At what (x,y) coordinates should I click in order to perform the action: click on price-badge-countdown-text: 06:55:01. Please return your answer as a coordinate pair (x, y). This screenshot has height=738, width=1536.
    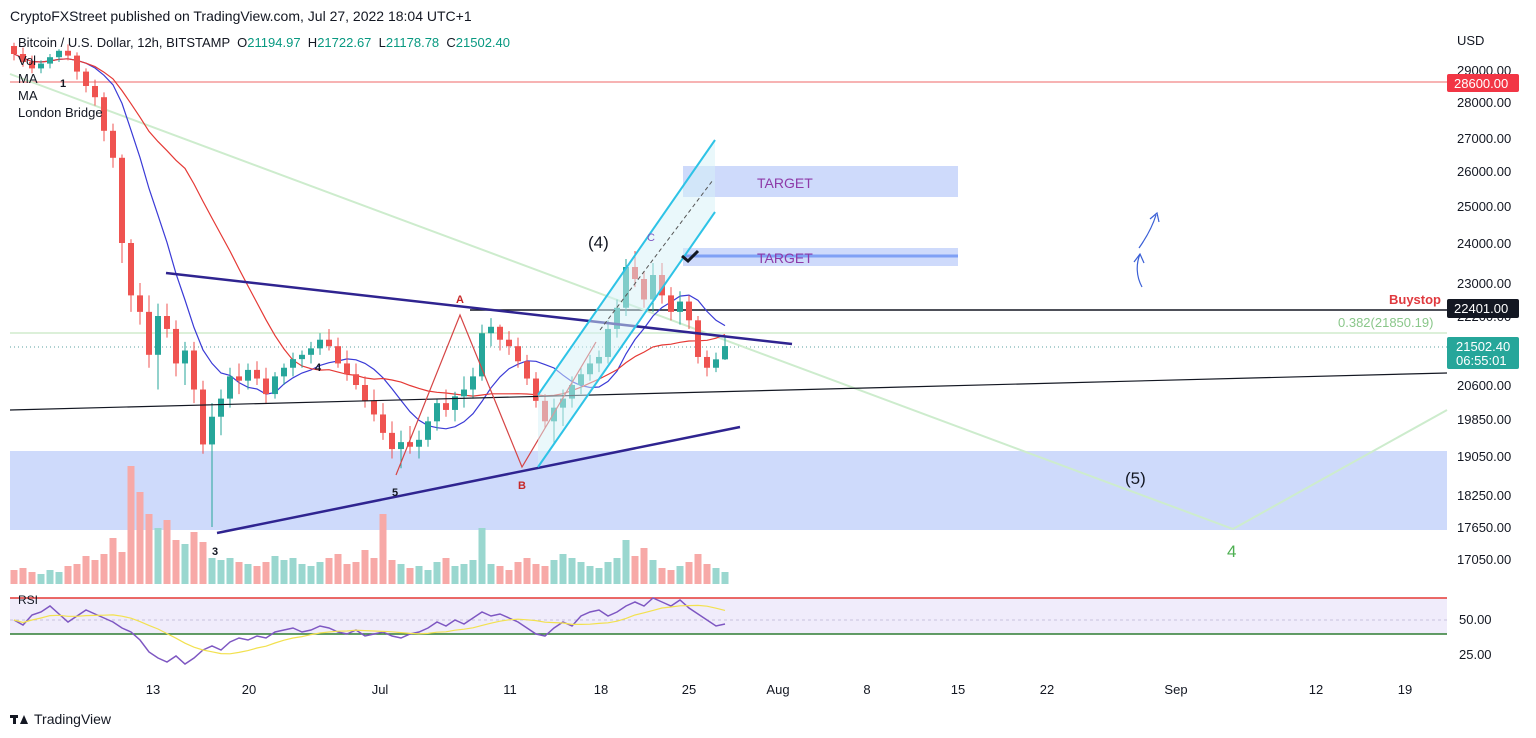
    Looking at the image, I should click on (1481, 360).